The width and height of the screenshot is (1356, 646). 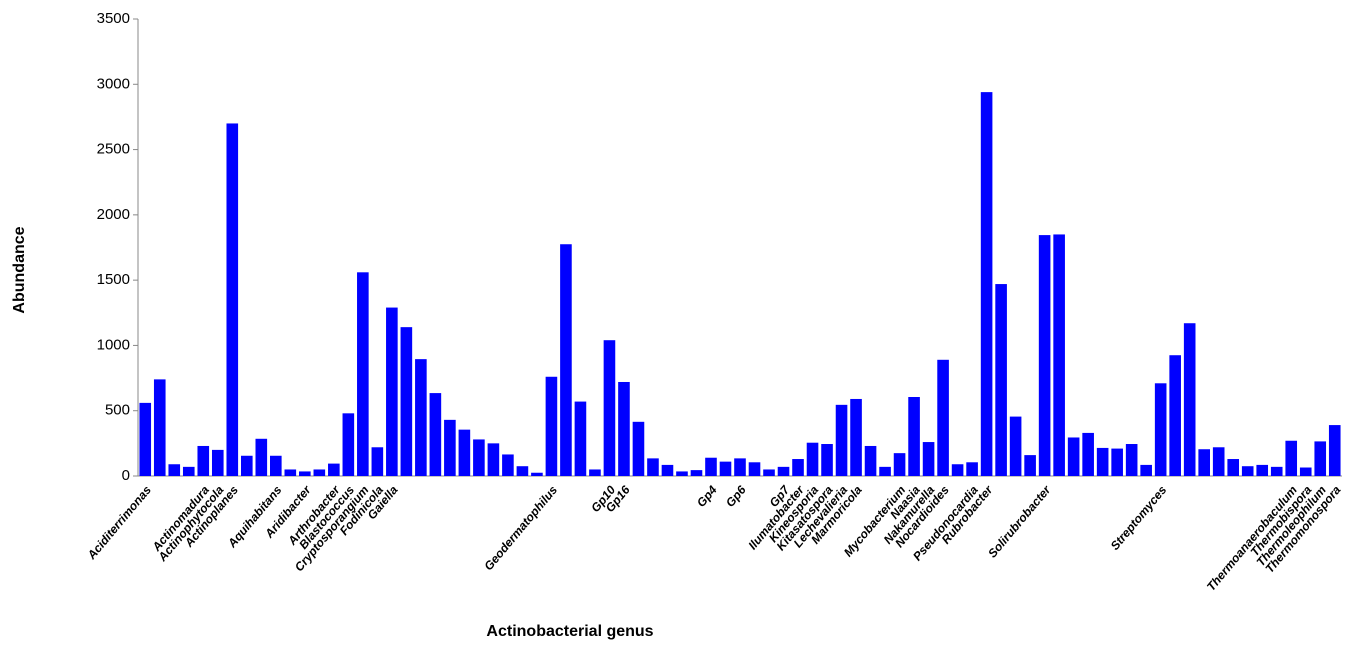 What do you see at coordinates (569, 631) in the screenshot?
I see `x-axis-title: Actinobacterial genus` at bounding box center [569, 631].